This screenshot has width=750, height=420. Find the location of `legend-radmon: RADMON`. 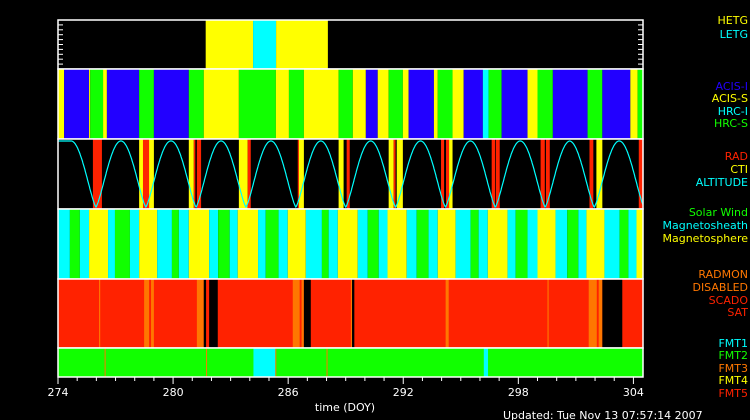

legend-radmon: RADMON is located at coordinates (723, 274).